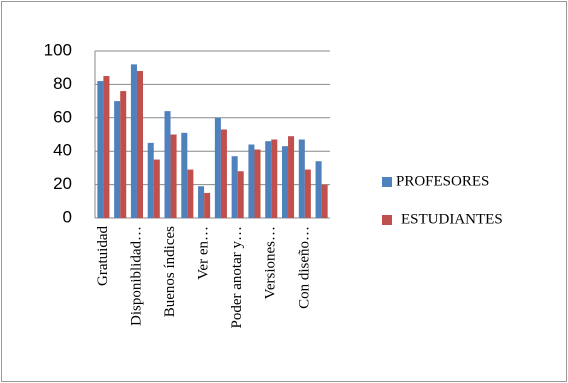 The width and height of the screenshot is (568, 383). Describe the element at coordinates (452, 219) in the screenshot. I see `legend-label: ESTUDIANTES` at that location.